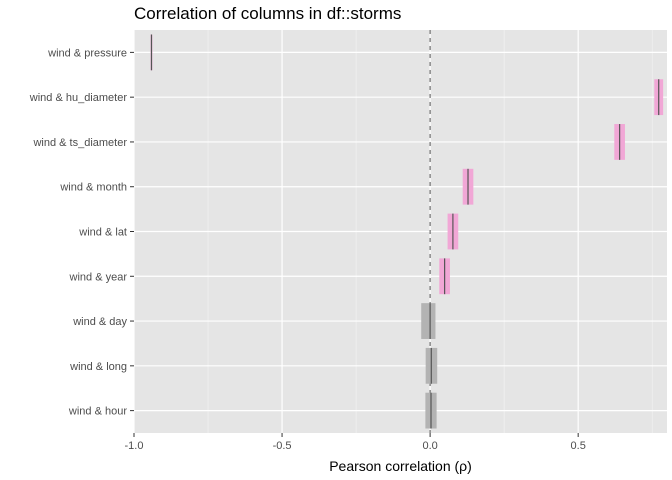 This screenshot has width=672, height=480. Describe the element at coordinates (98, 277) in the screenshot. I see `y-tick-label: wind & year` at that location.